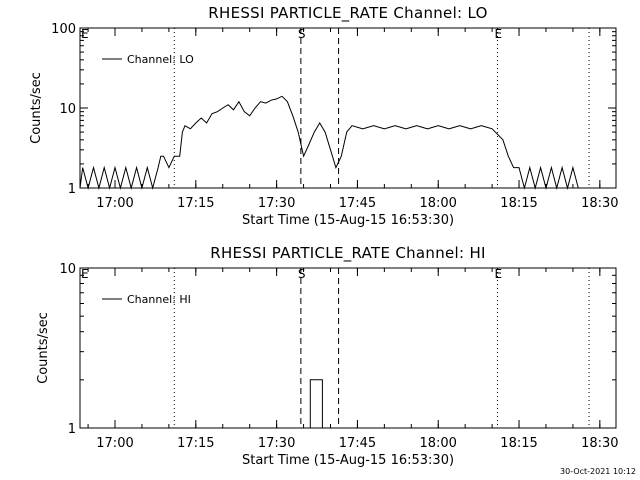 The width and height of the screenshot is (640, 480). I want to click on series-line-hi, so click(316, 403).